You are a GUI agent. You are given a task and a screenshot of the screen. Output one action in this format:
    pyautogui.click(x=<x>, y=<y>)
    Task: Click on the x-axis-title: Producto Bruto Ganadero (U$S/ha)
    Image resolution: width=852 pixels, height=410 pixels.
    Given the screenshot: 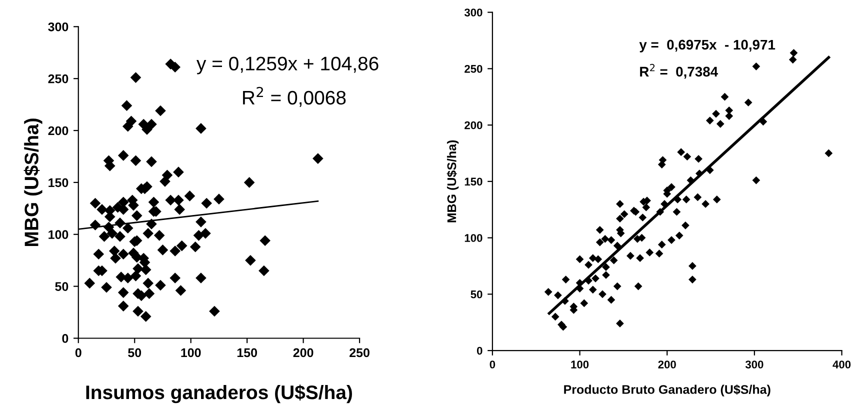 What is the action you would take?
    pyautogui.click(x=667, y=390)
    